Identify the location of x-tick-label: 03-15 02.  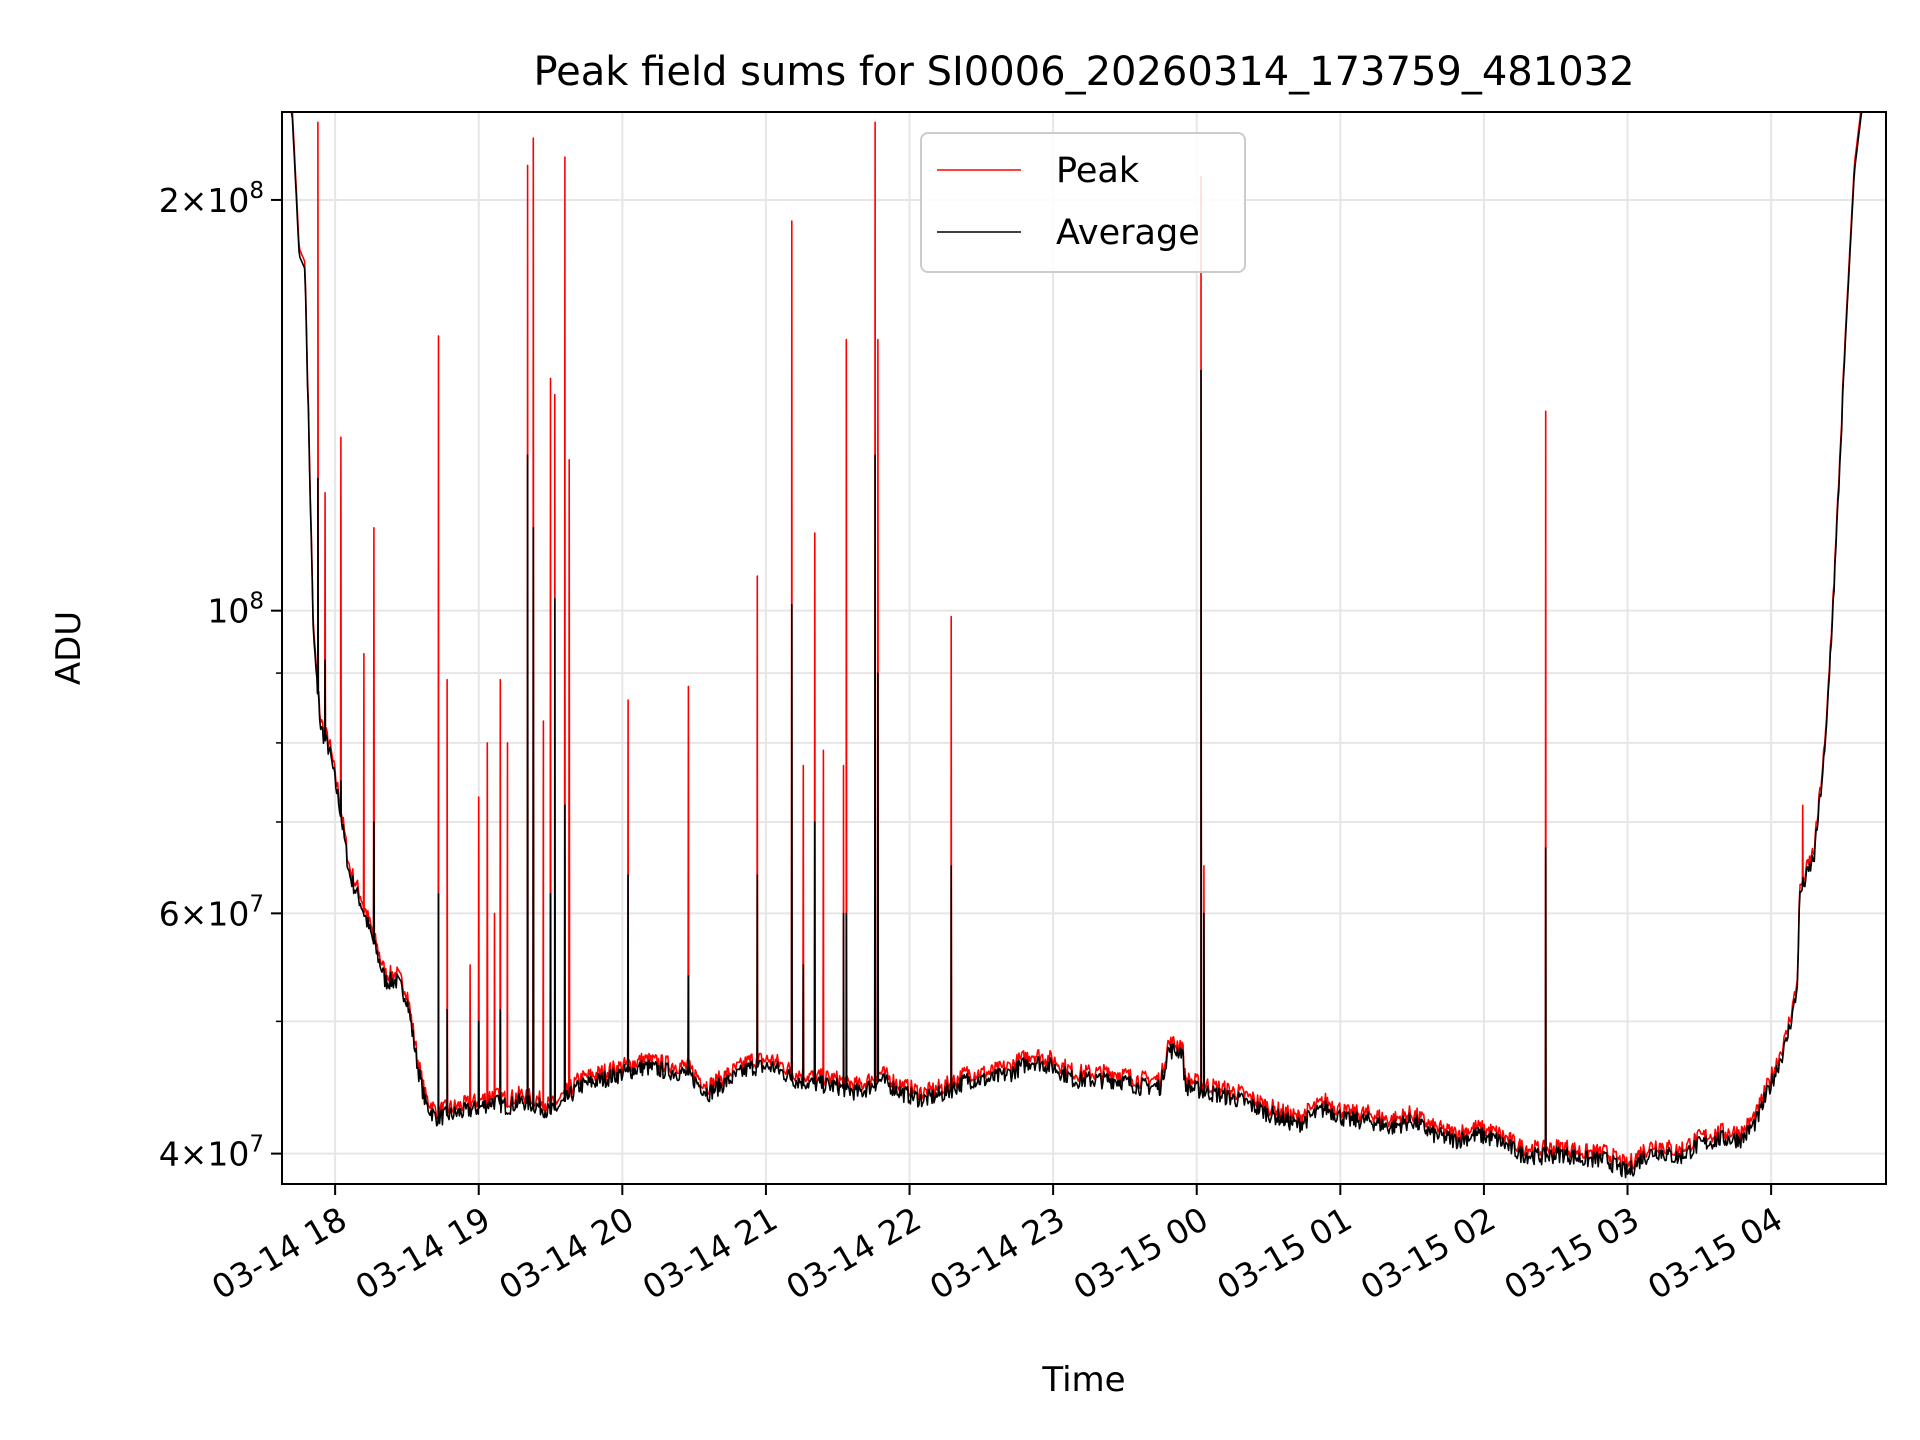
(1428, 1253).